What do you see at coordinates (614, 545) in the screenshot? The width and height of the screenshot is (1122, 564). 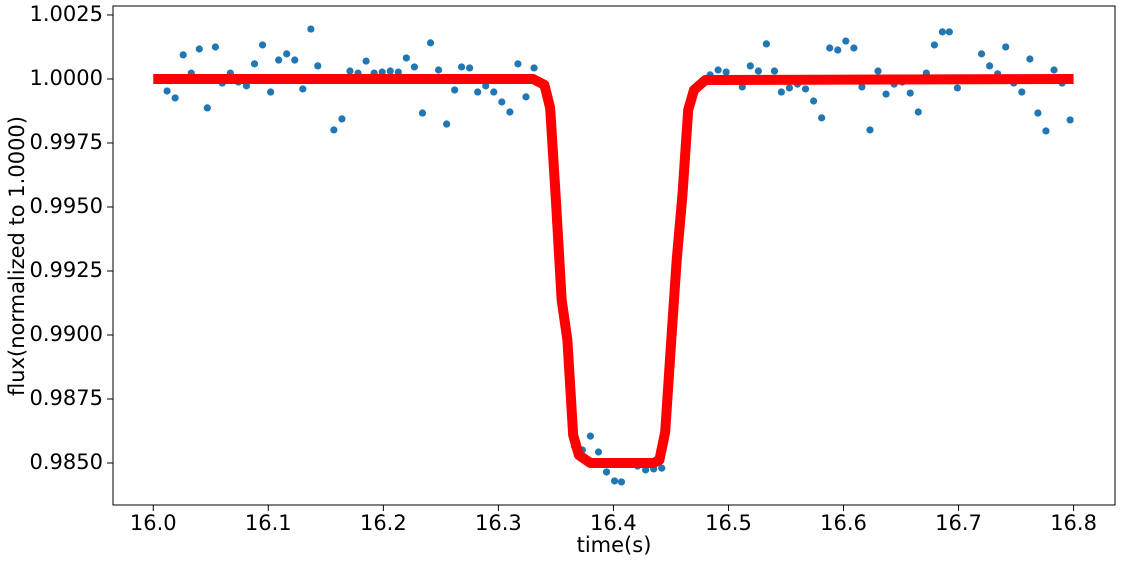 I see `x-axis-label: time(s)` at bounding box center [614, 545].